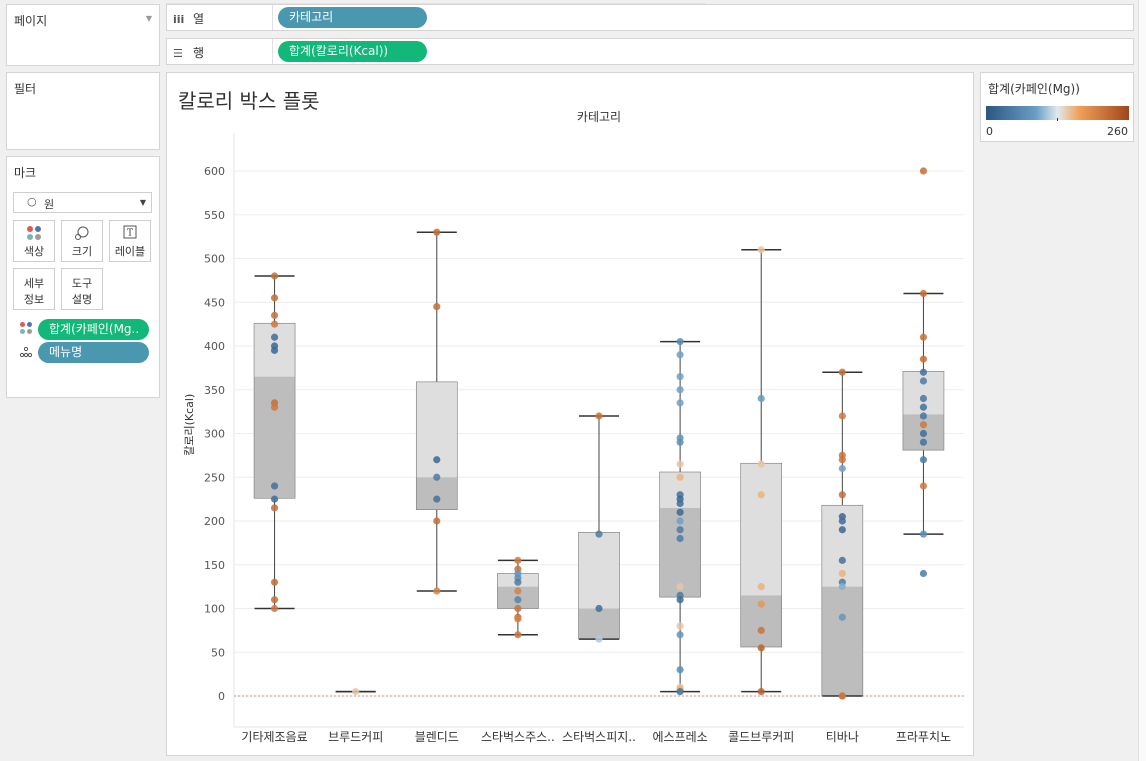 This screenshot has width=1146, height=761. I want to click on mark-type-dropdown: ○ 원 ▼, so click(82, 202).